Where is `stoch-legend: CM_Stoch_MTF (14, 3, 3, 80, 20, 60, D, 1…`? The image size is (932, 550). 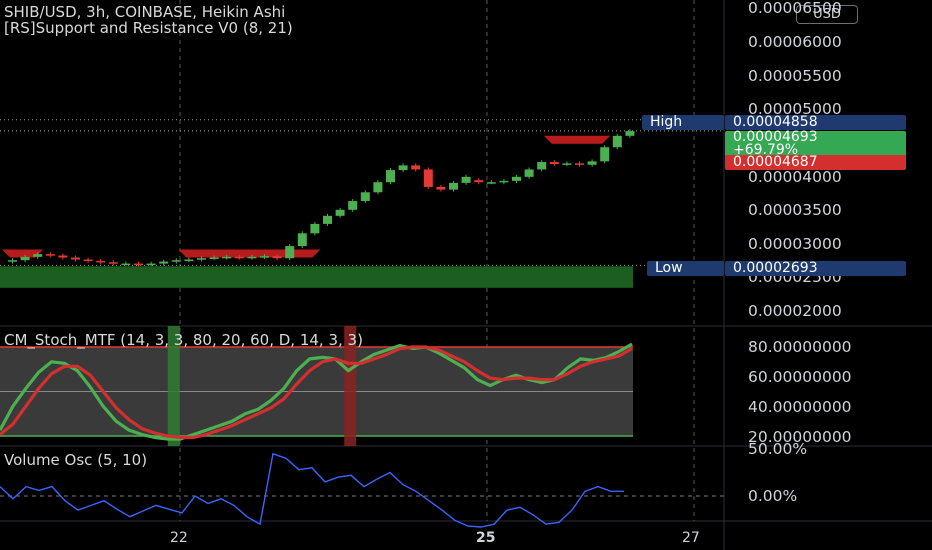 stoch-legend: CM_Stoch_MTF (14, 3, 3, 80, 20, 60, D, 1… is located at coordinates (183, 340).